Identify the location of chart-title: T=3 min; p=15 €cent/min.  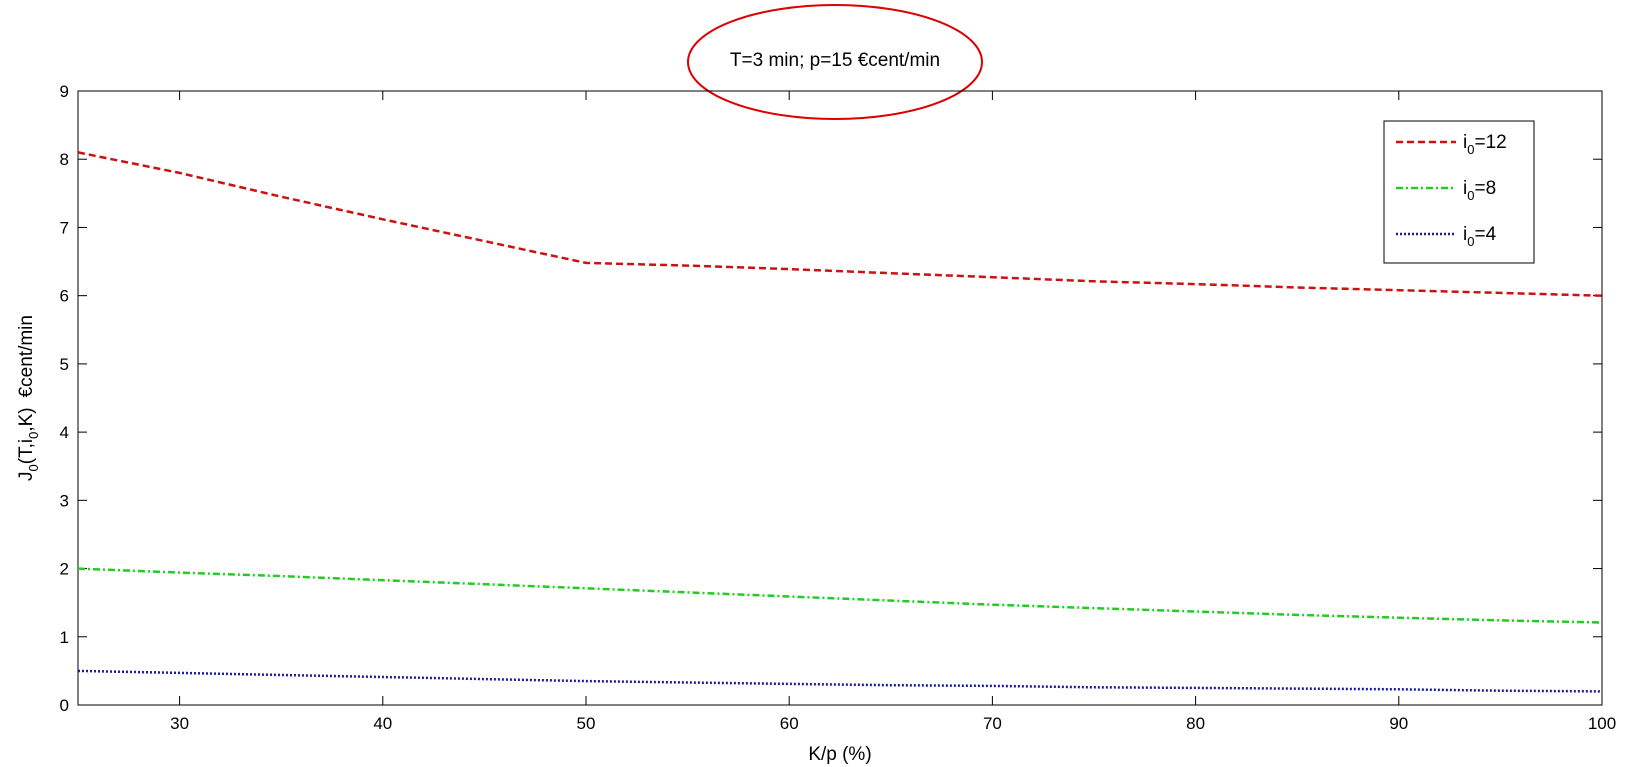
(835, 60).